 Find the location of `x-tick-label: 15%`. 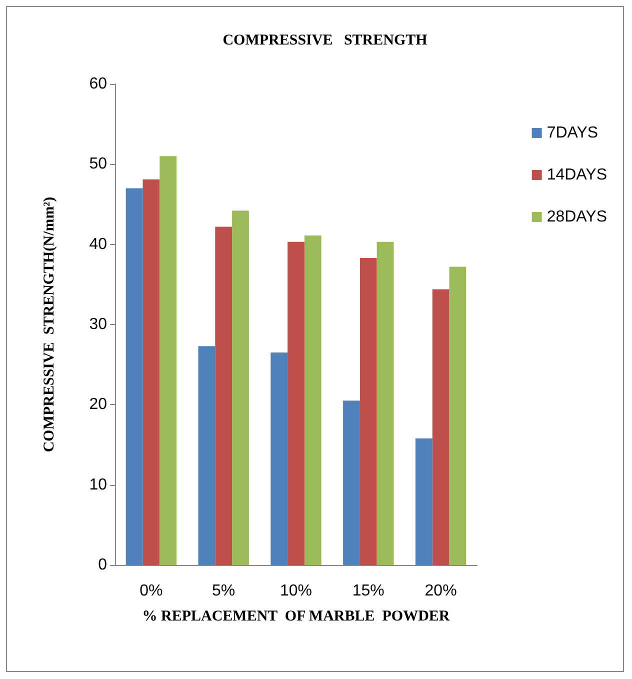

x-tick-label: 15% is located at coordinates (368, 591).